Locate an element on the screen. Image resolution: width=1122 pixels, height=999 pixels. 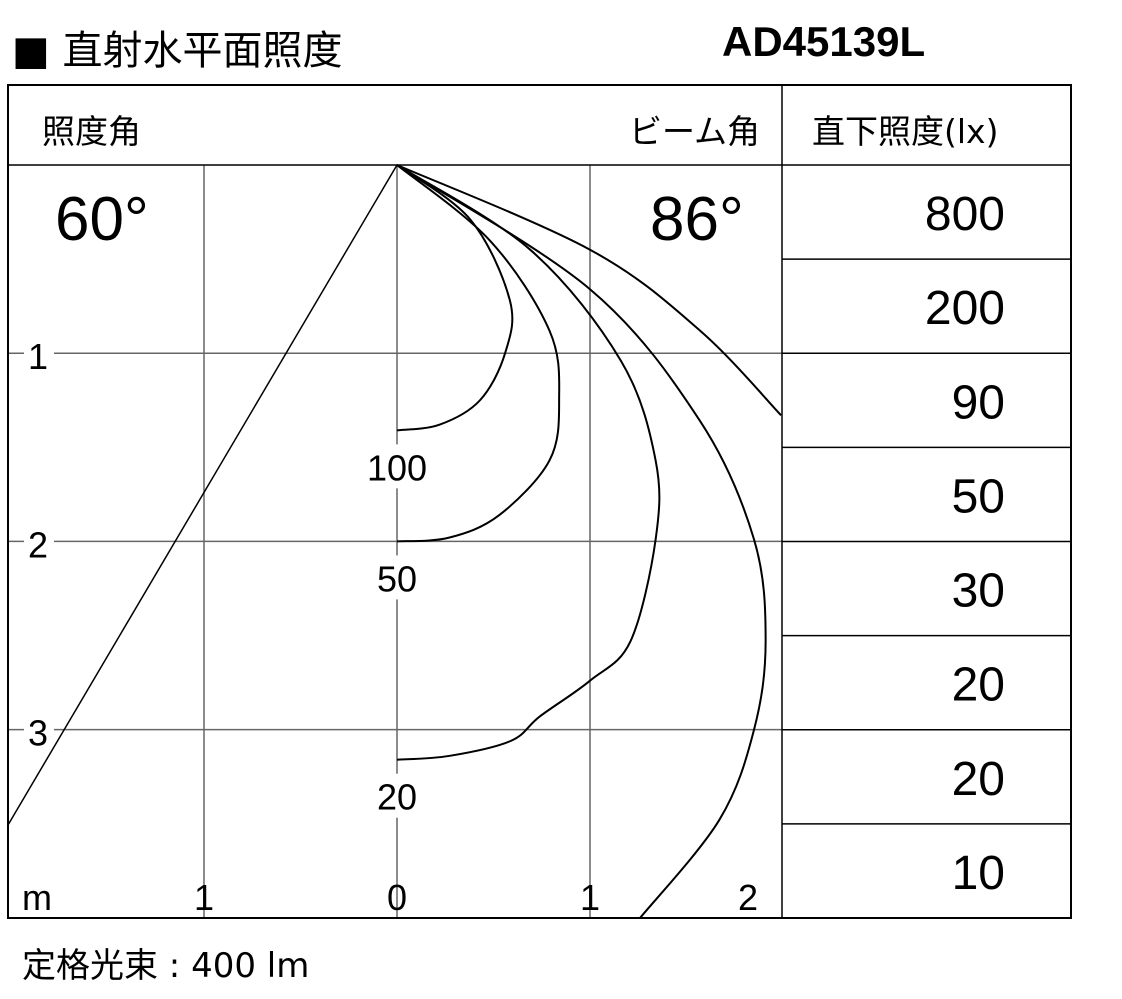
y-tick-label: 1 is located at coordinates (38, 356).